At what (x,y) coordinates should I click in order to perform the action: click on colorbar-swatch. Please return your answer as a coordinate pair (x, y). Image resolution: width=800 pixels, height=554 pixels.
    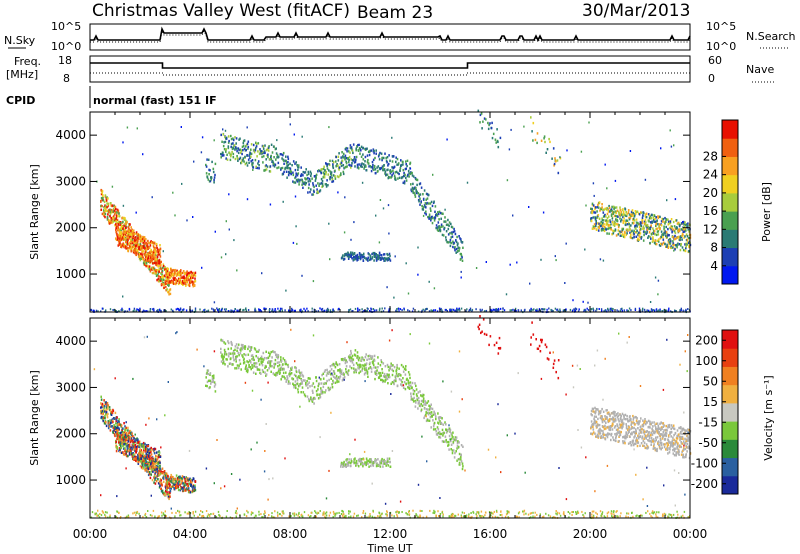
    Looking at the image, I should click on (730, 184).